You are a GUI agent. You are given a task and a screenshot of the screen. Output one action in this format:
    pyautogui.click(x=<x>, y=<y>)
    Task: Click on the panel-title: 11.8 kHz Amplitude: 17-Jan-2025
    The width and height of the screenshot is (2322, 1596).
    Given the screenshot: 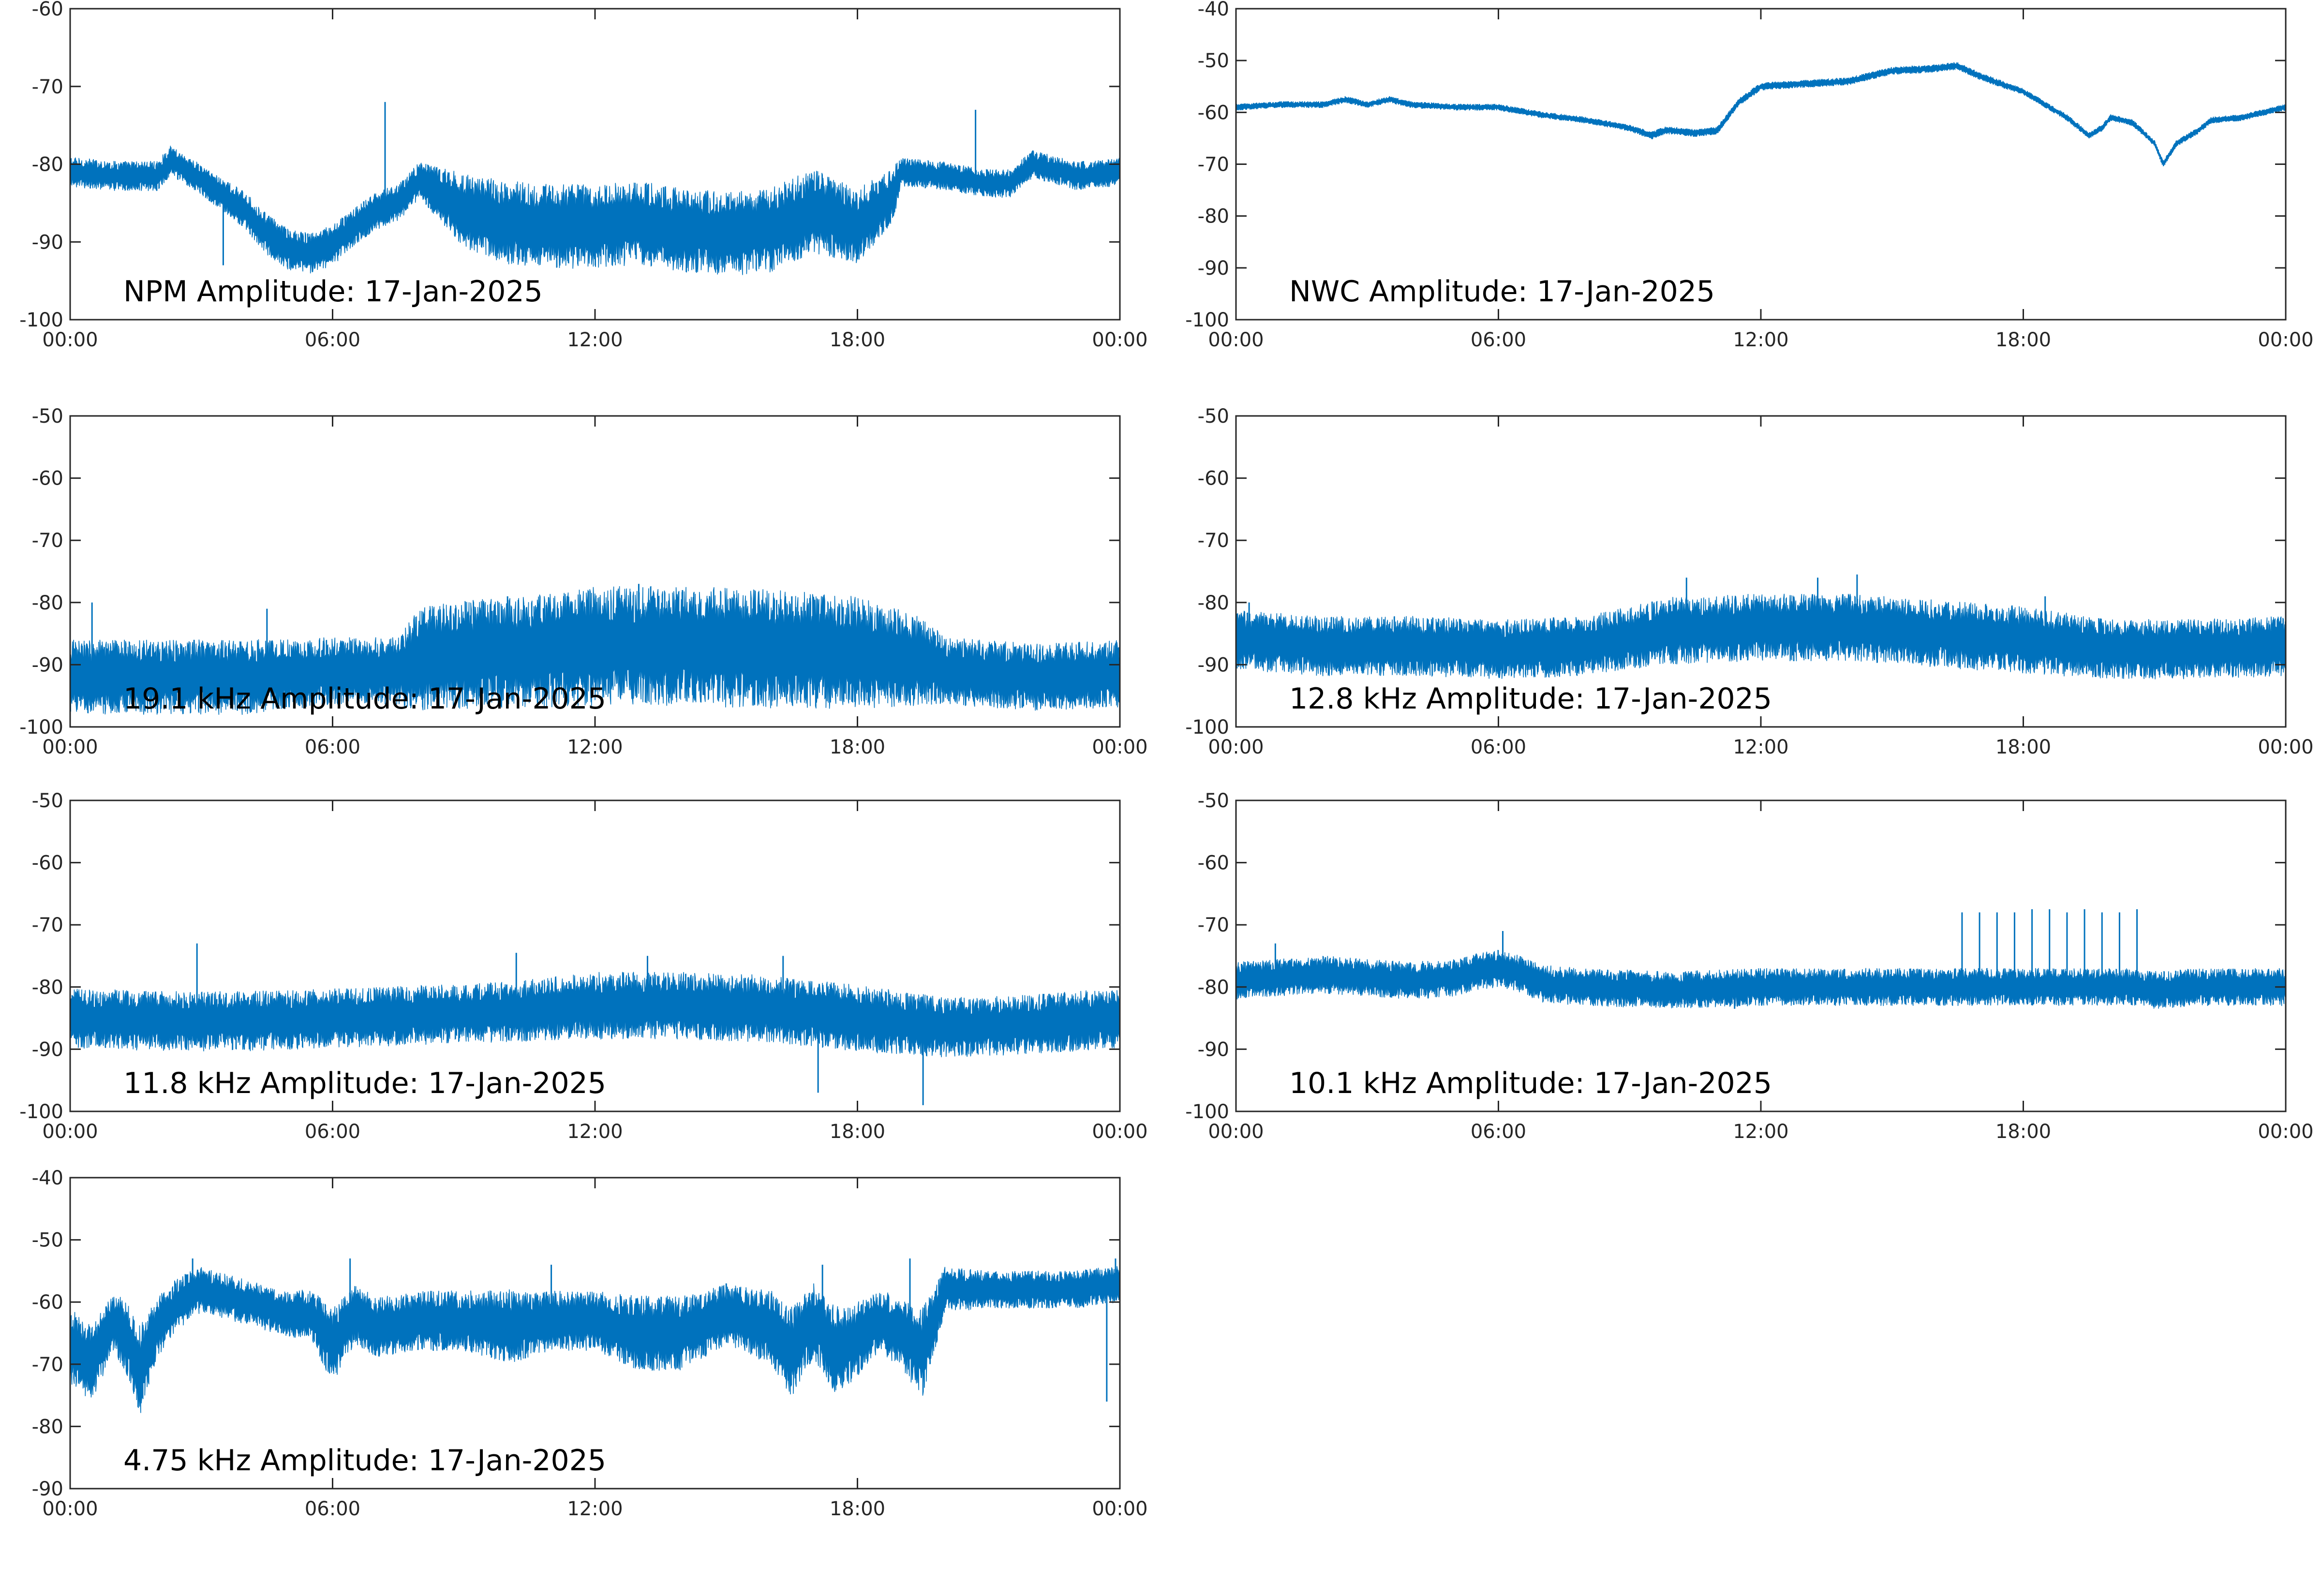 What is the action you would take?
    pyautogui.click(x=364, y=1083)
    